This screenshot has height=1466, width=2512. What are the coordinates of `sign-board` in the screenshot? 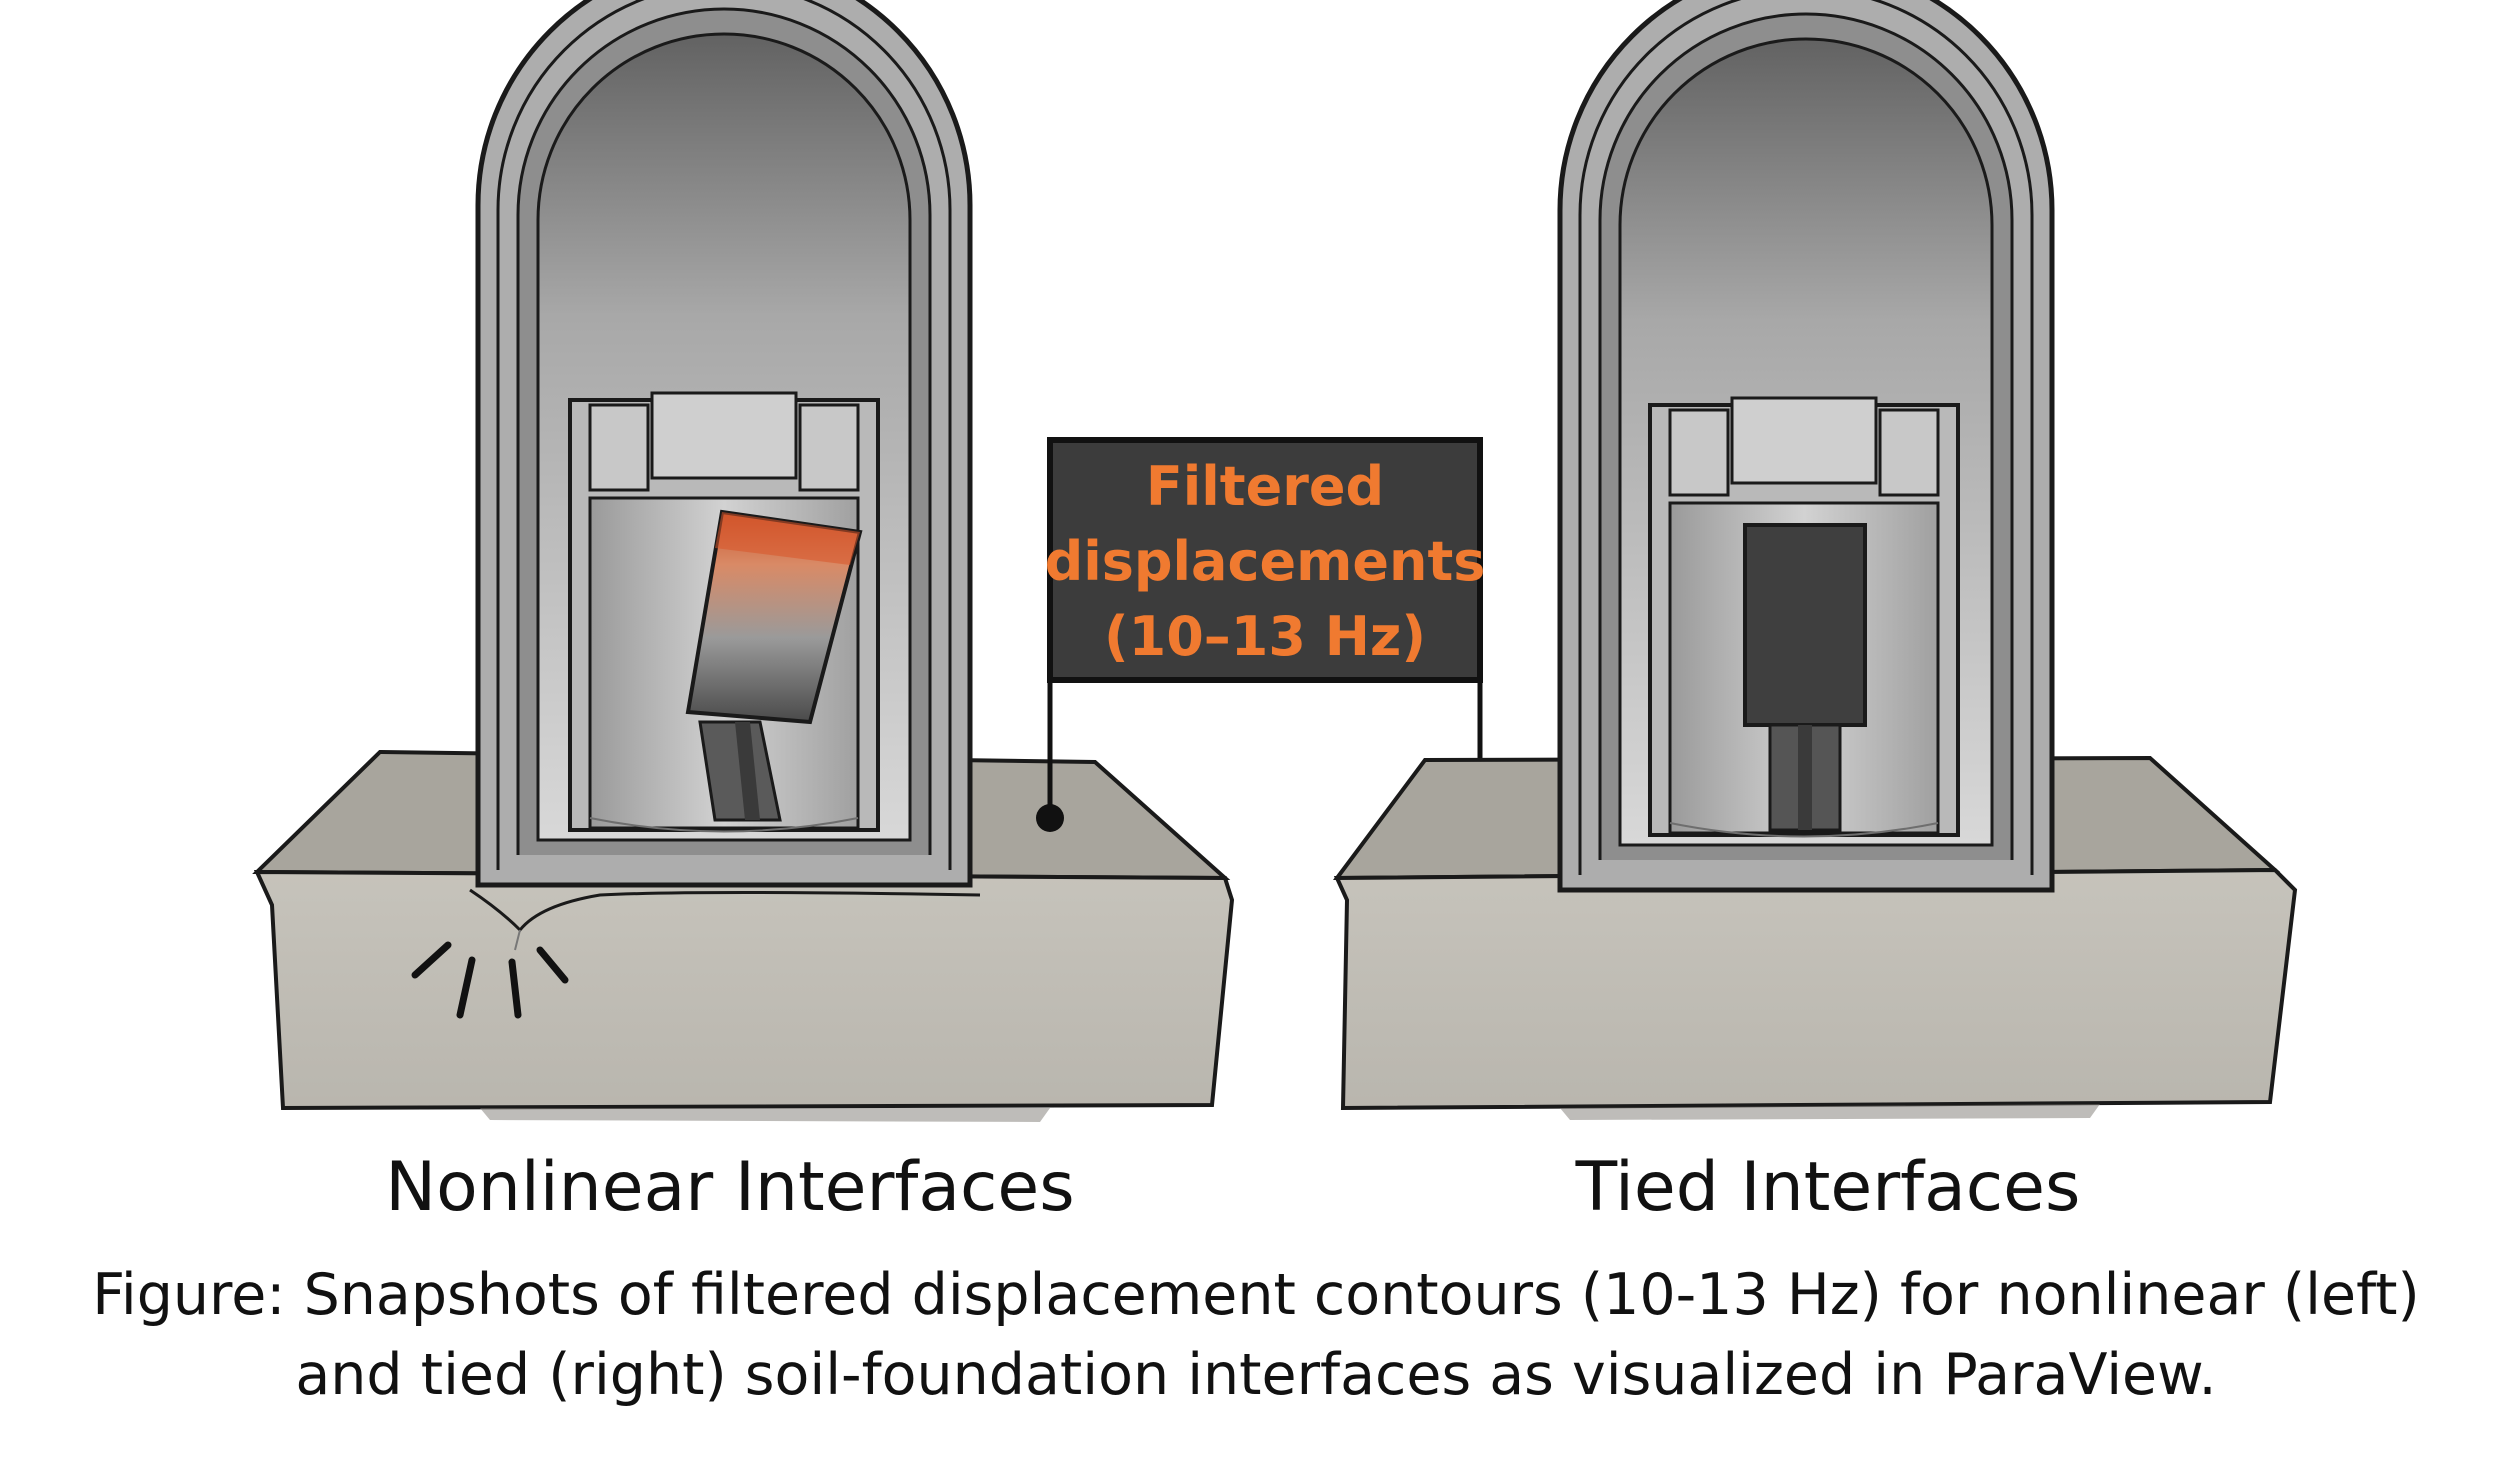 It's located at (1265, 560).